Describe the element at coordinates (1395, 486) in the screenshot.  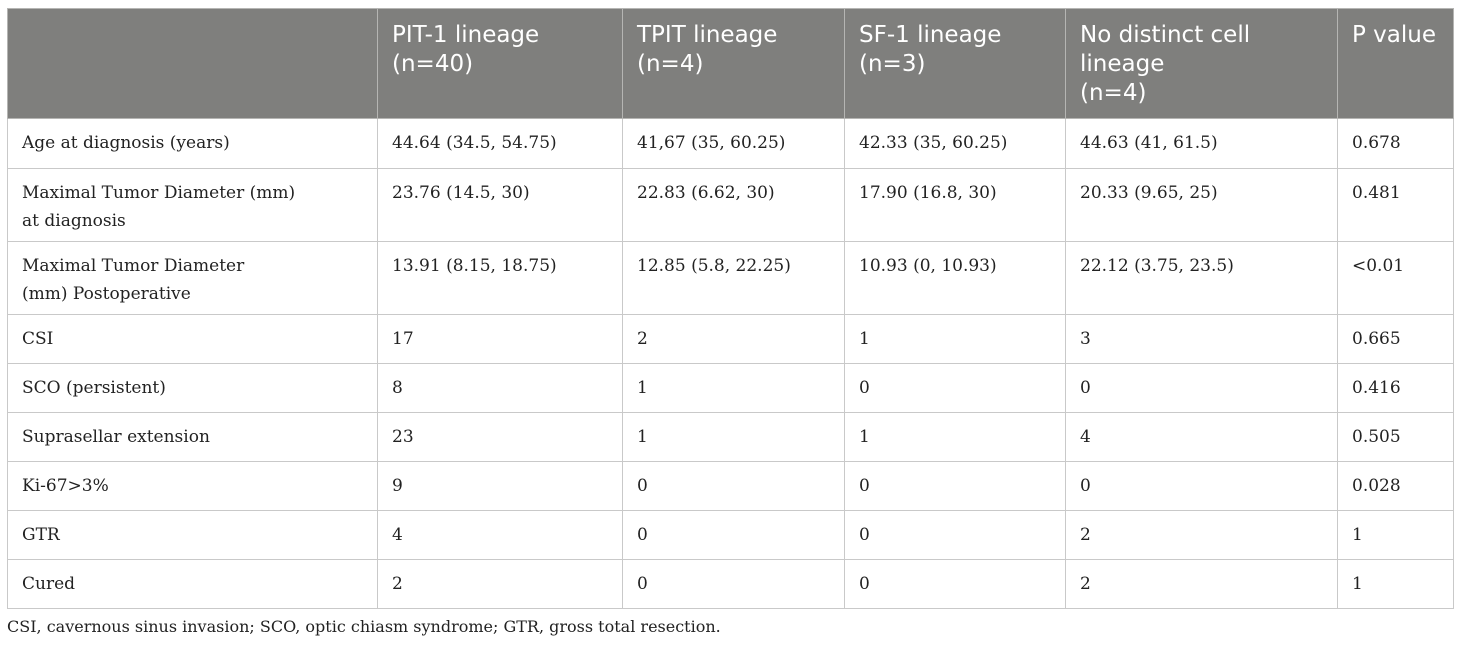
I see `cell-p-value: 0.028` at that location.